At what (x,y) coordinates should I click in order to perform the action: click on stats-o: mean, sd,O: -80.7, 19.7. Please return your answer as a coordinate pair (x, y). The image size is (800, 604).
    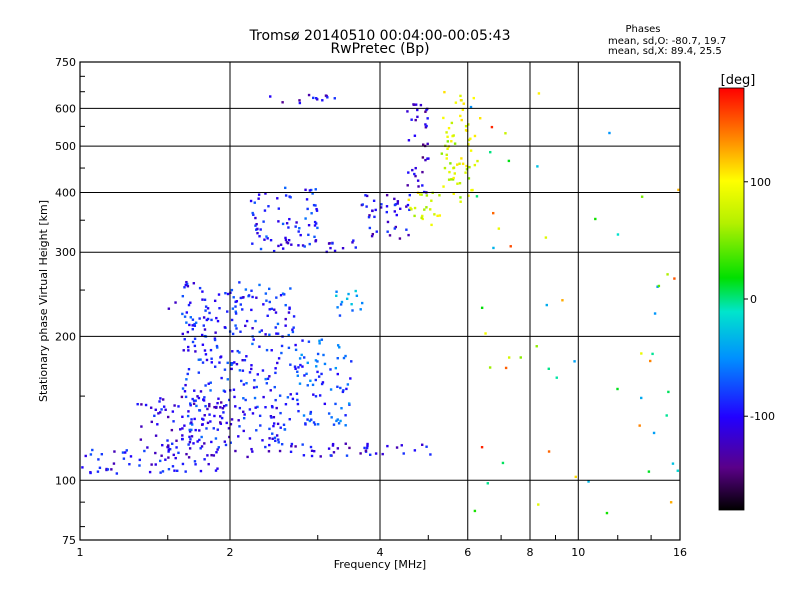
    Looking at the image, I should click on (667, 41).